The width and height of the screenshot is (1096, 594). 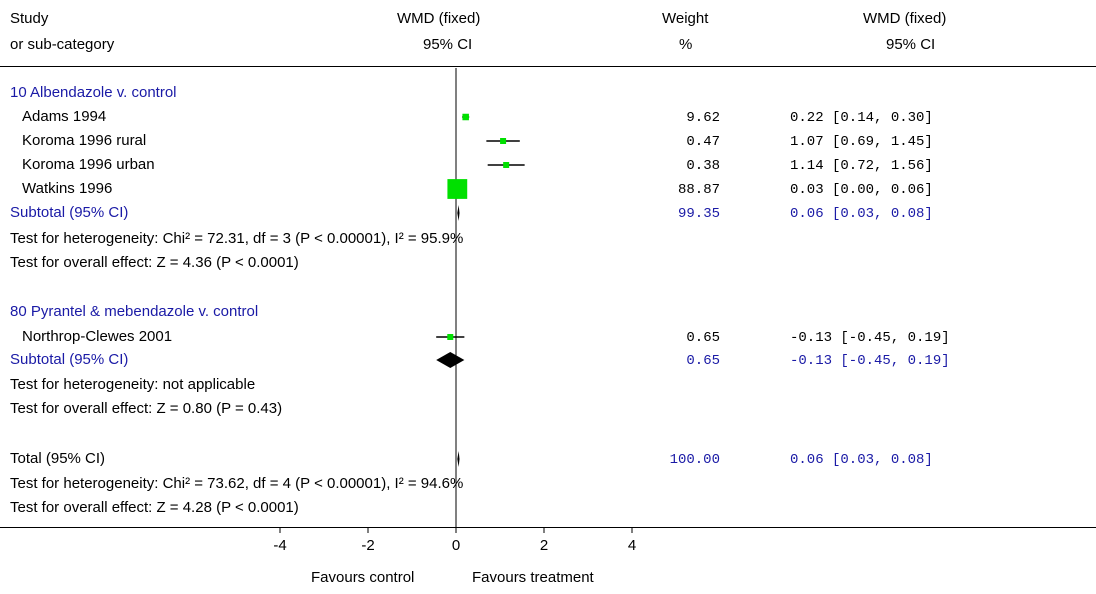 I want to click on header-ci-values: 95% CI, so click(x=911, y=44).